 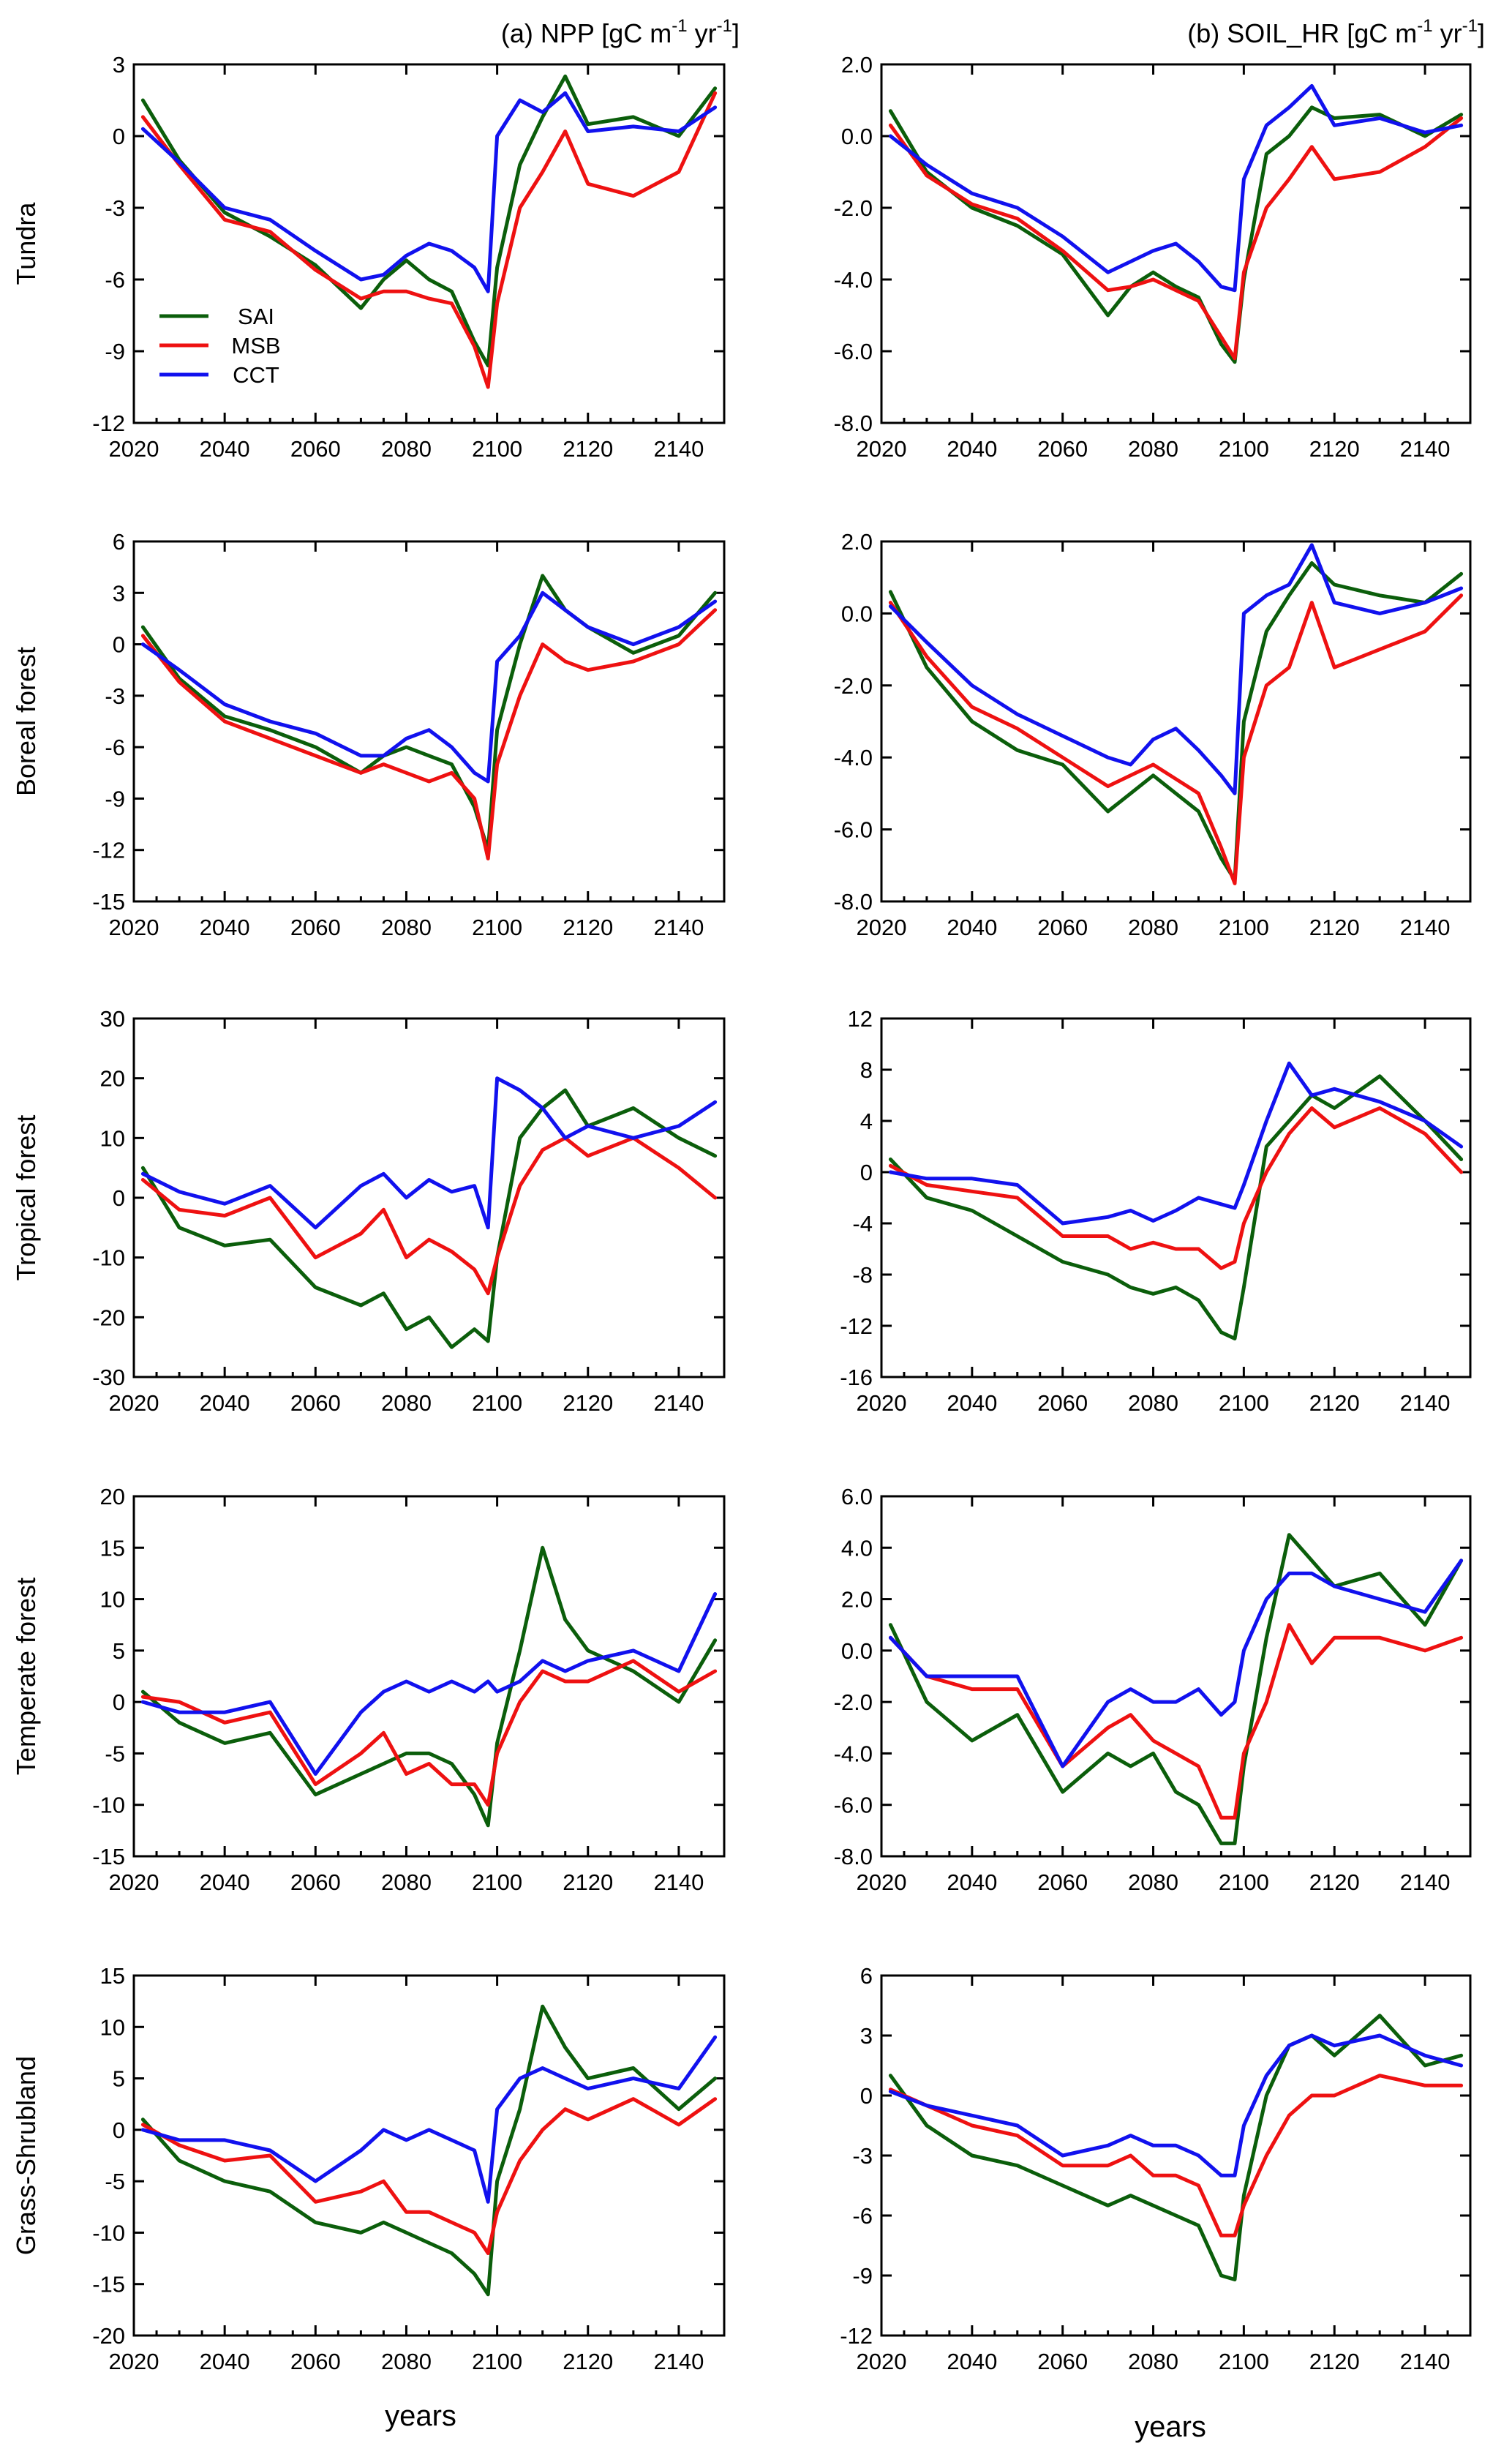 I want to click on y-tick-label: -8.0, so click(x=854, y=902).